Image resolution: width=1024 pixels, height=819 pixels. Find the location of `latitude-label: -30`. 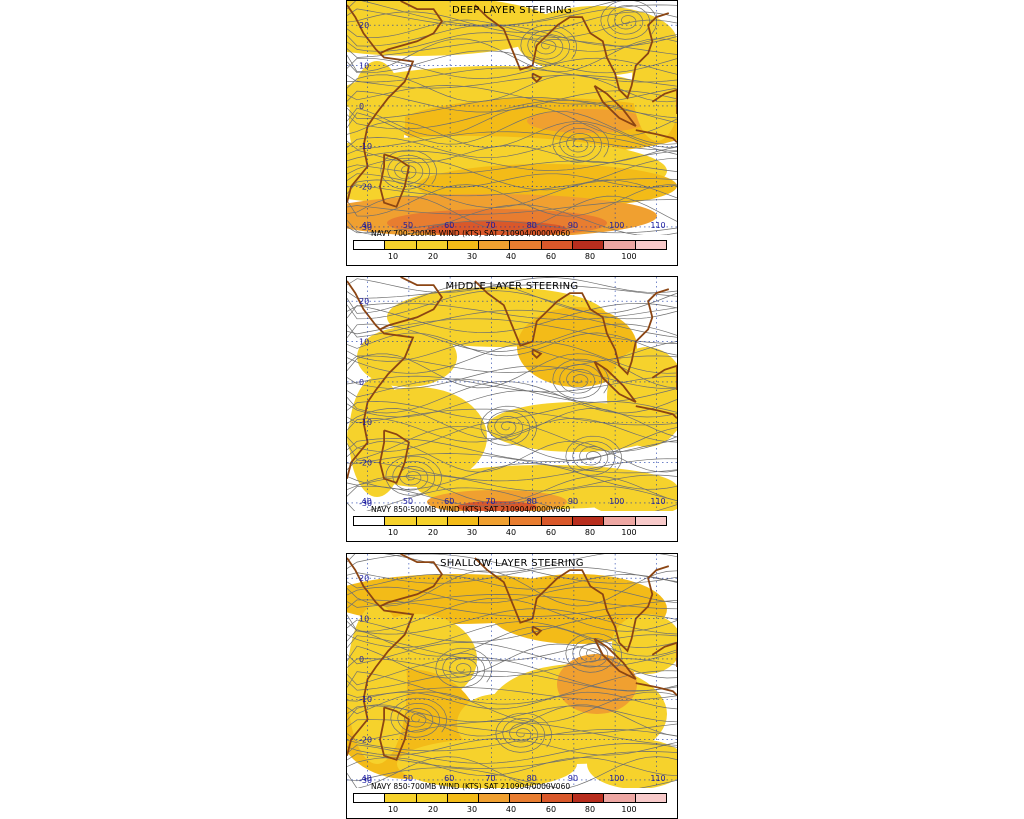

latitude-label: -30 is located at coordinates (365, 780).